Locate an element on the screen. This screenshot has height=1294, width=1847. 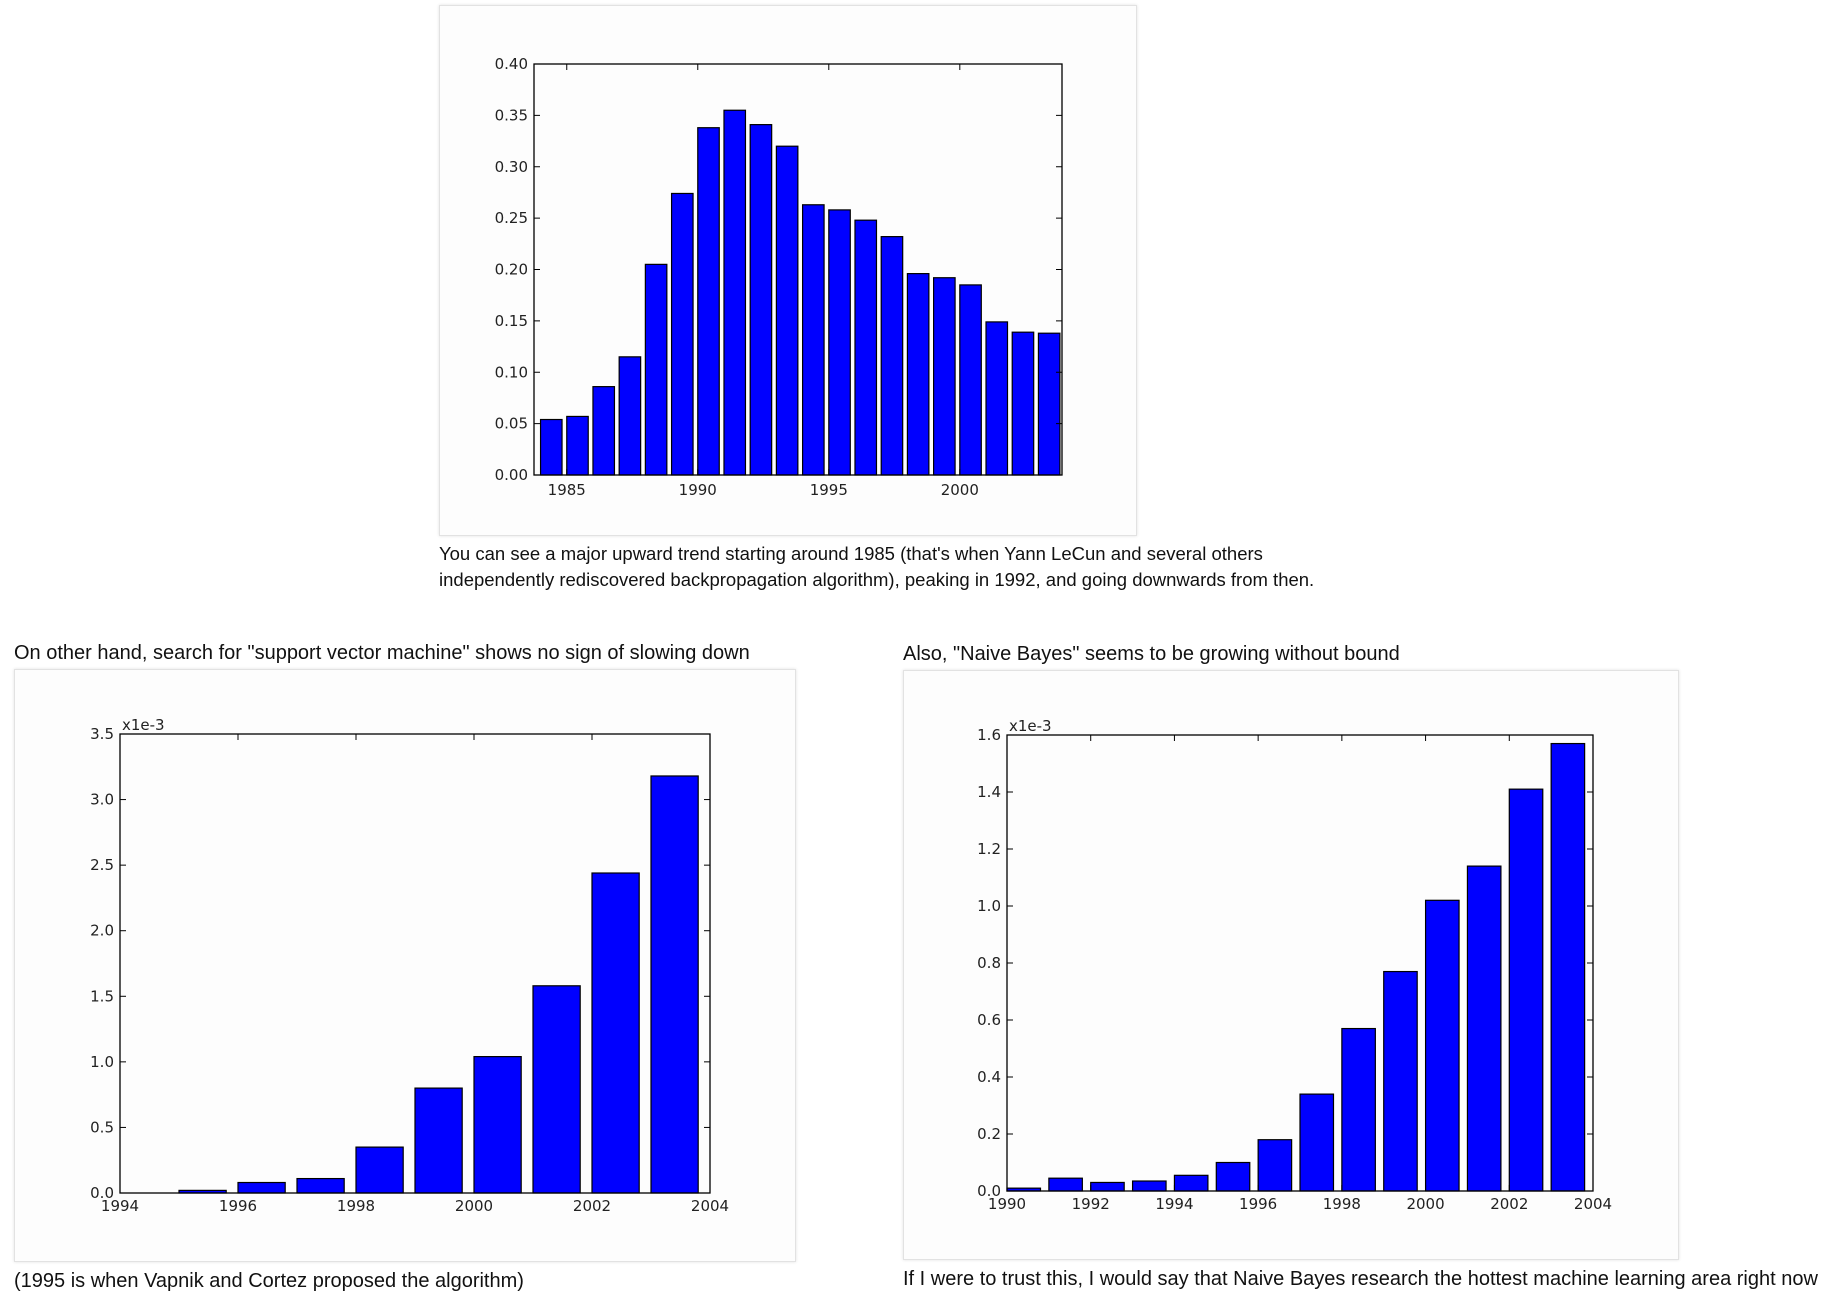
x-tick-label: 1985 is located at coordinates (567, 490).